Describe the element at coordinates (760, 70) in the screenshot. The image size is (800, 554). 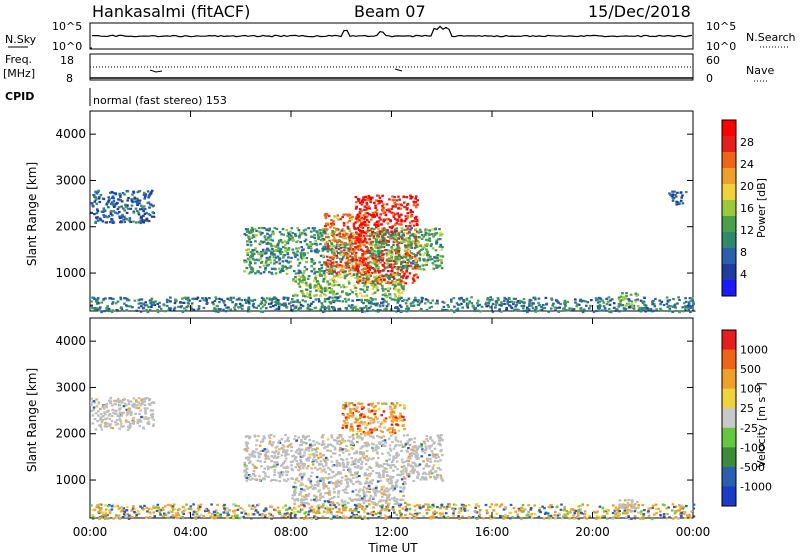
I see `nave-label: Nave` at that location.